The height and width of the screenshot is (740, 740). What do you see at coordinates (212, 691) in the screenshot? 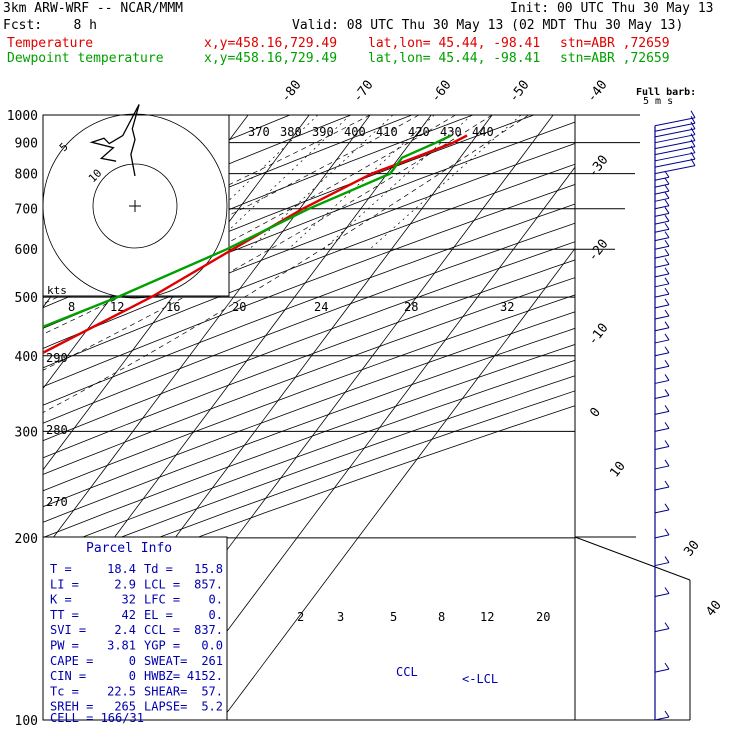
I see `parcel-value: 57.` at bounding box center [212, 691].